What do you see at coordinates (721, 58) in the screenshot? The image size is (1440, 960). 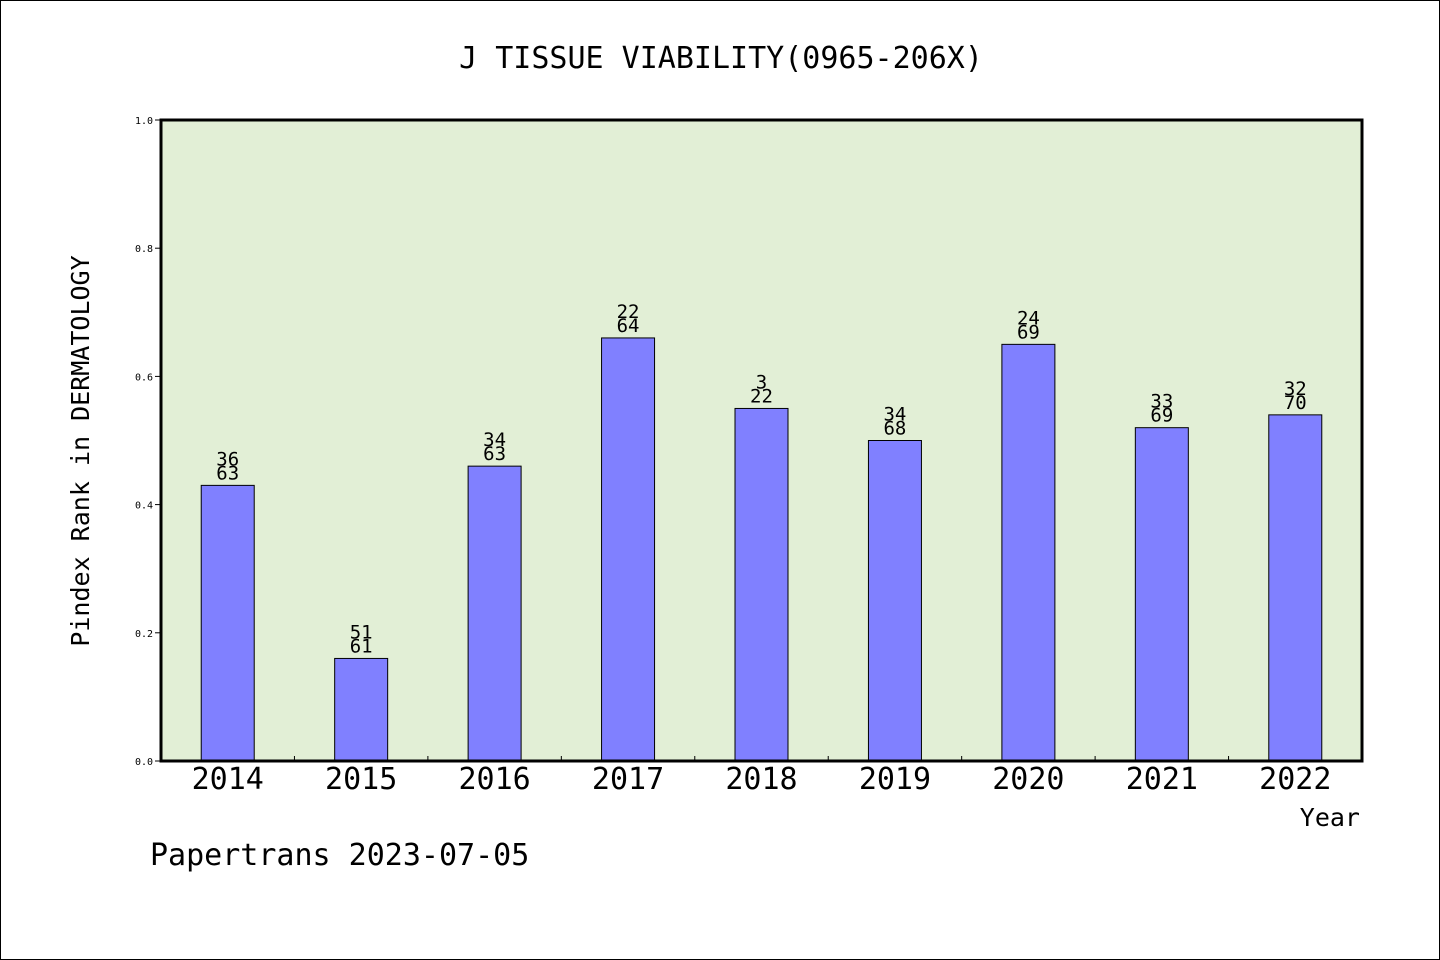 I see `chart-title: J TISSUE VIABILITY(0965-206X)` at bounding box center [721, 58].